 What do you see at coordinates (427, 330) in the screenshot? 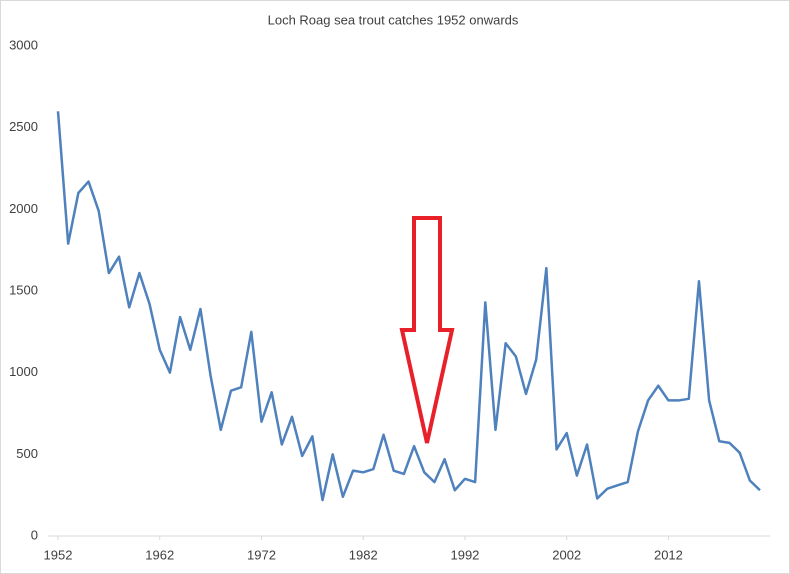
I see `arrow-annotation` at bounding box center [427, 330].